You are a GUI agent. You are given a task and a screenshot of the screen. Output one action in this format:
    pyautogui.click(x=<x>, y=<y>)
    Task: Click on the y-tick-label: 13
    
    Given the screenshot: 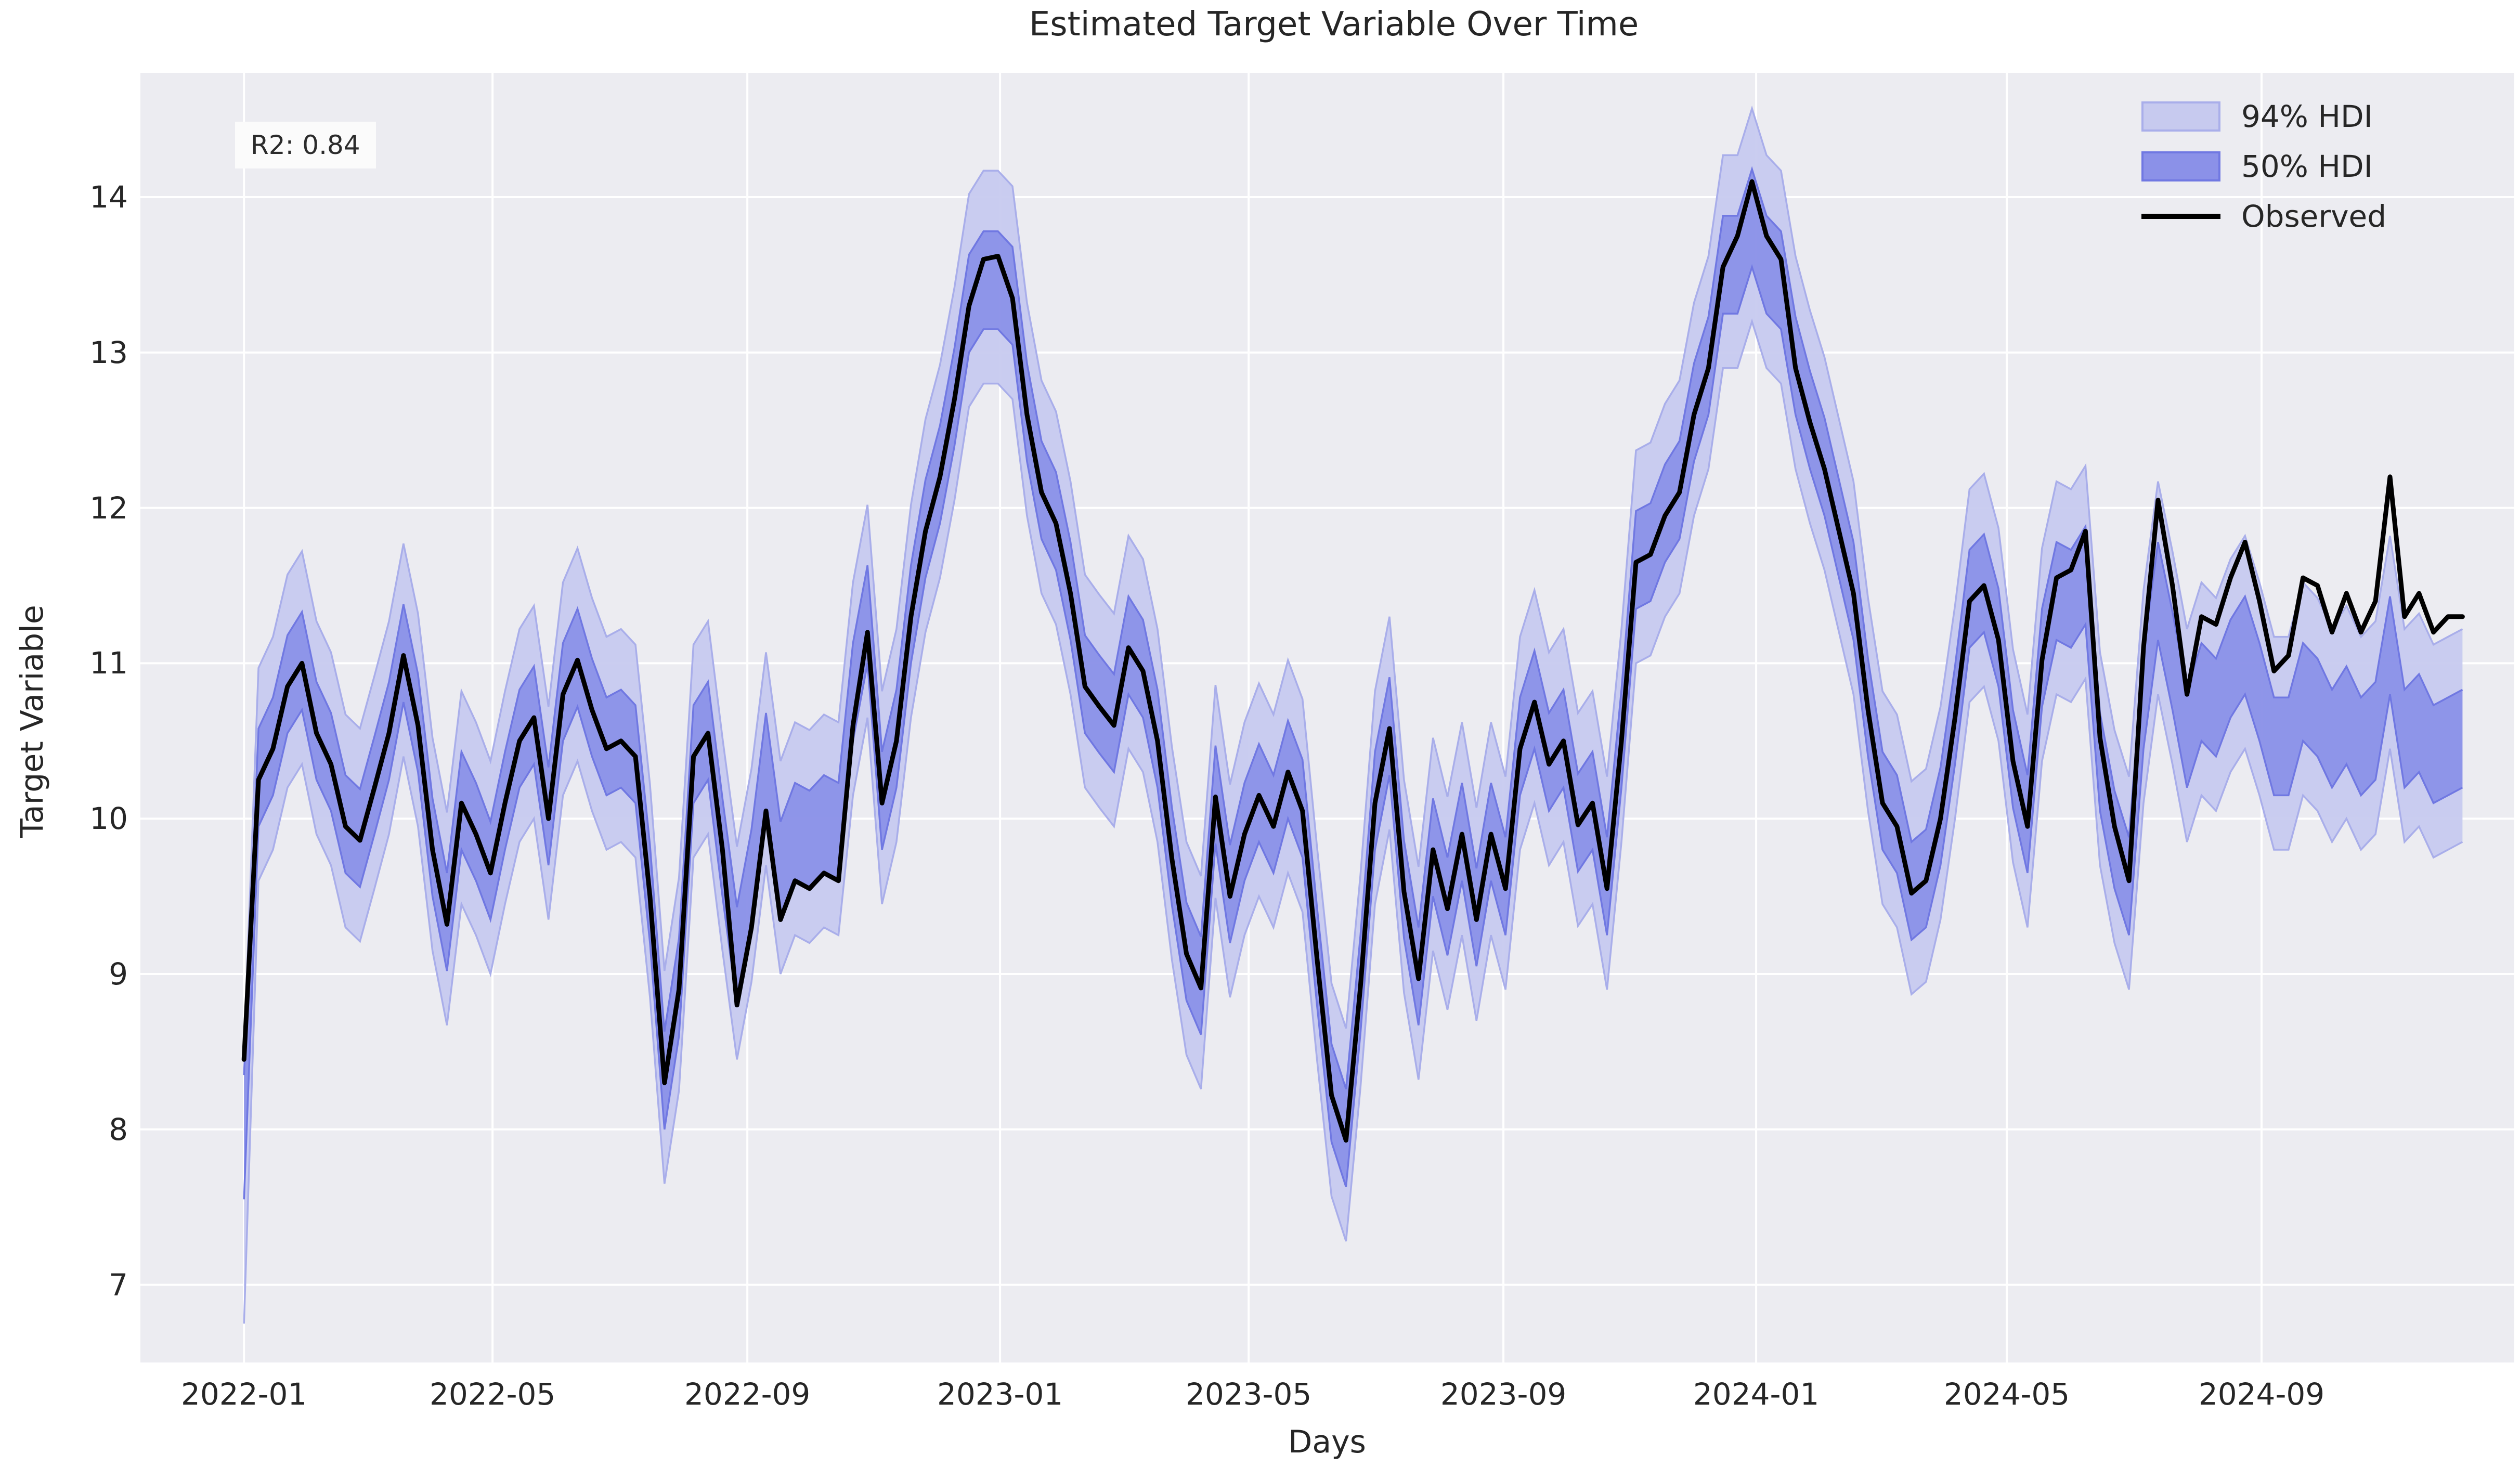 What is the action you would take?
    pyautogui.click(x=108, y=352)
    